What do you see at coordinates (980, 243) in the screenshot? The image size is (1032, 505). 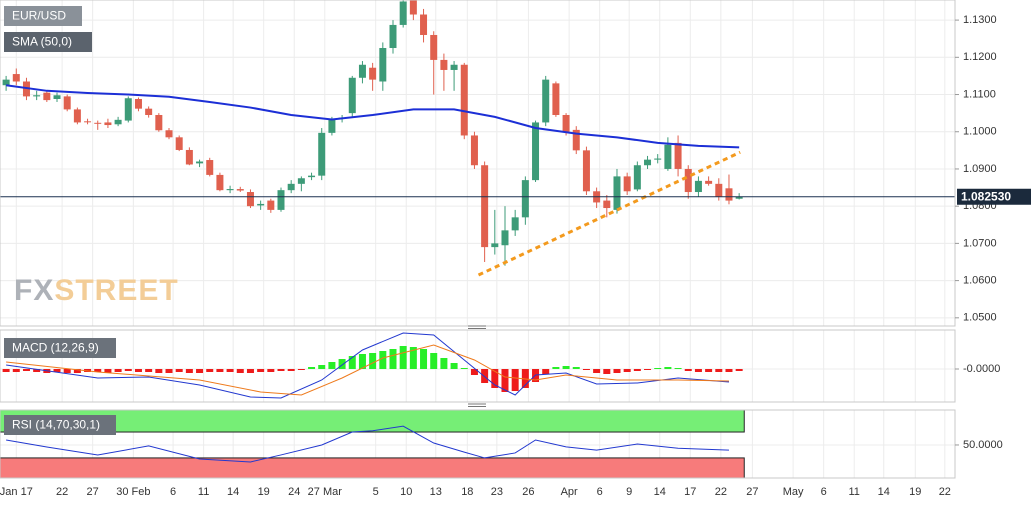 I see `y-tick-label: 1.0700` at bounding box center [980, 243].